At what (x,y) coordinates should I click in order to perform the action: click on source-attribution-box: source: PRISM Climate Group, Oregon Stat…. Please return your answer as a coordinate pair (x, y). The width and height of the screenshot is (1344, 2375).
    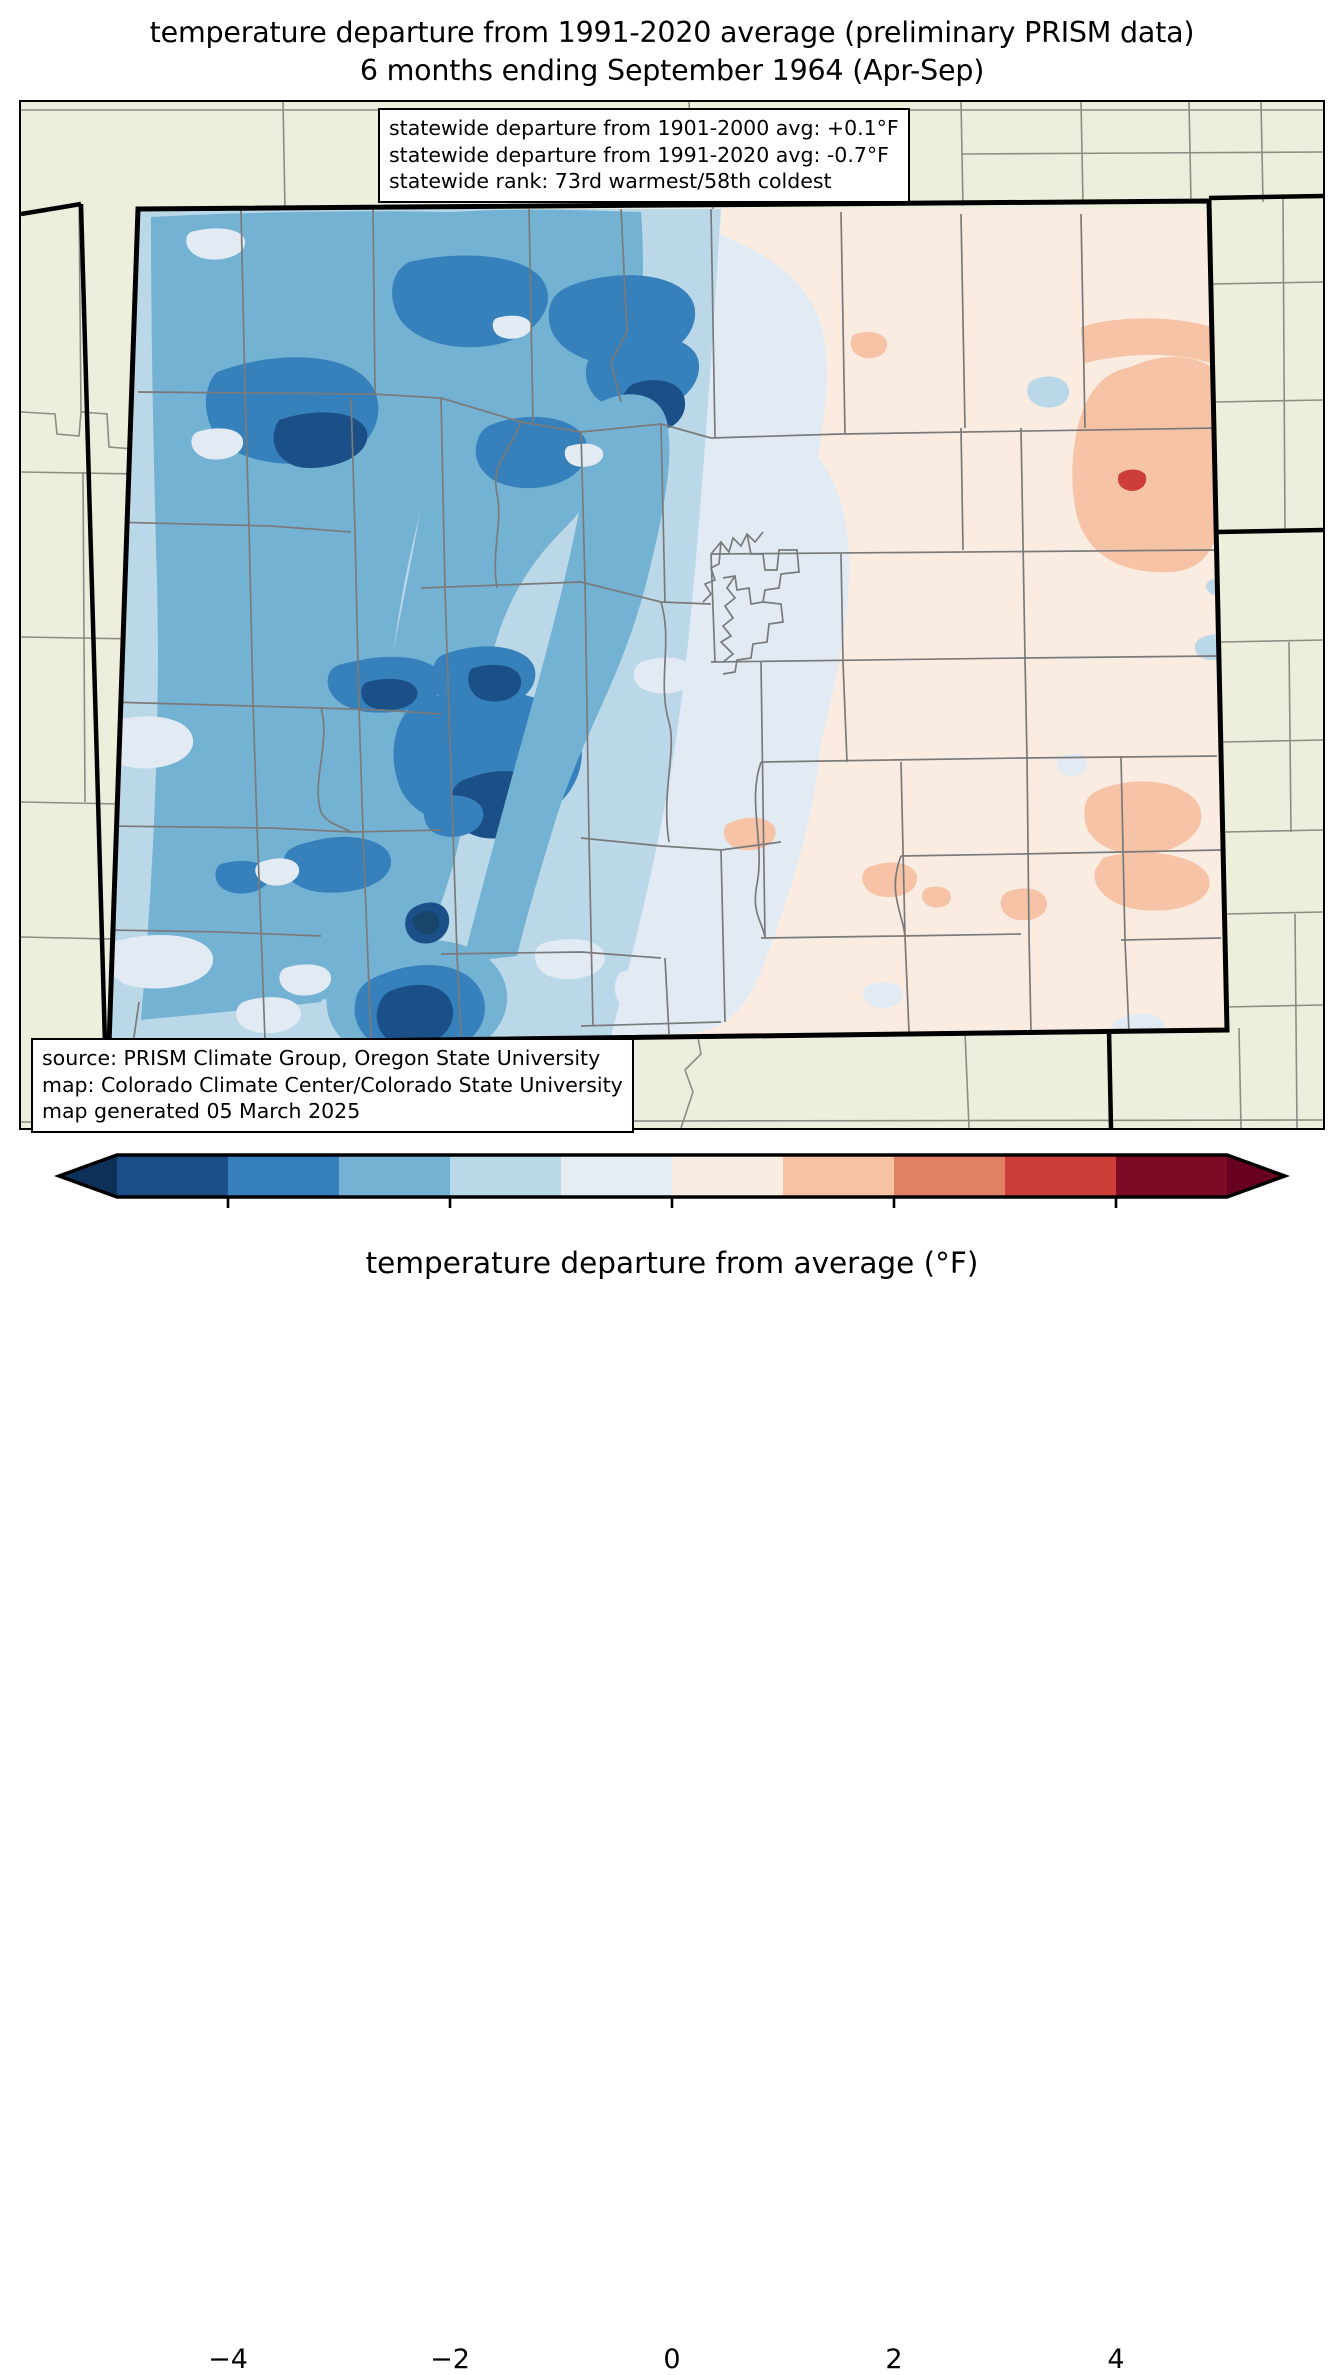
    Looking at the image, I should click on (332, 1085).